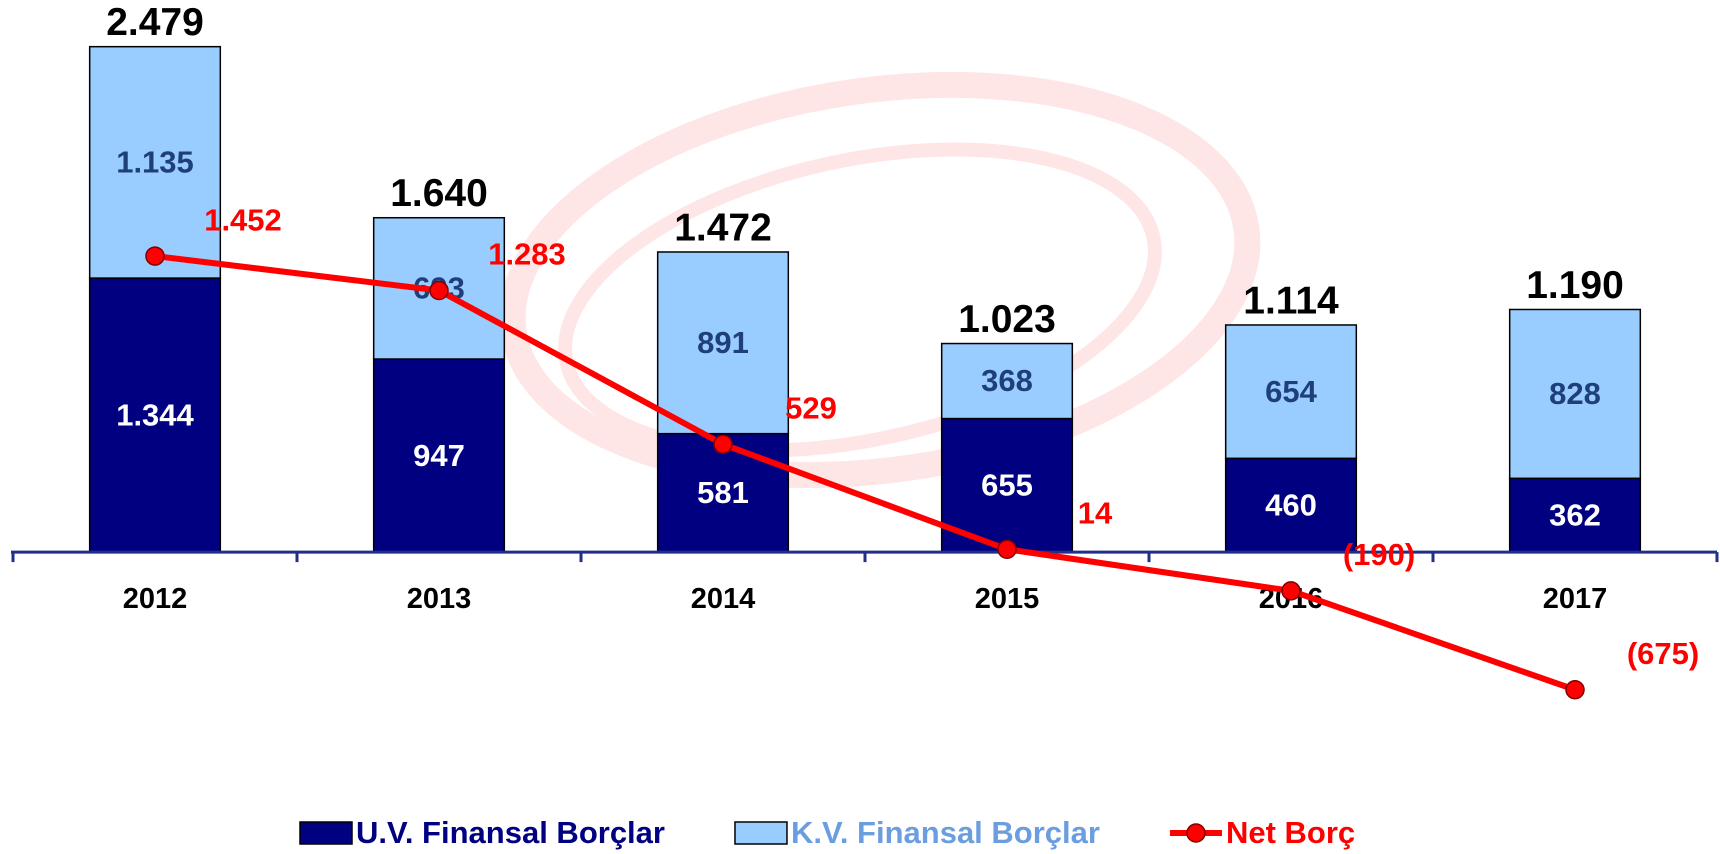 The image size is (1720, 854). I want to click on data-label: 891, so click(723, 342).